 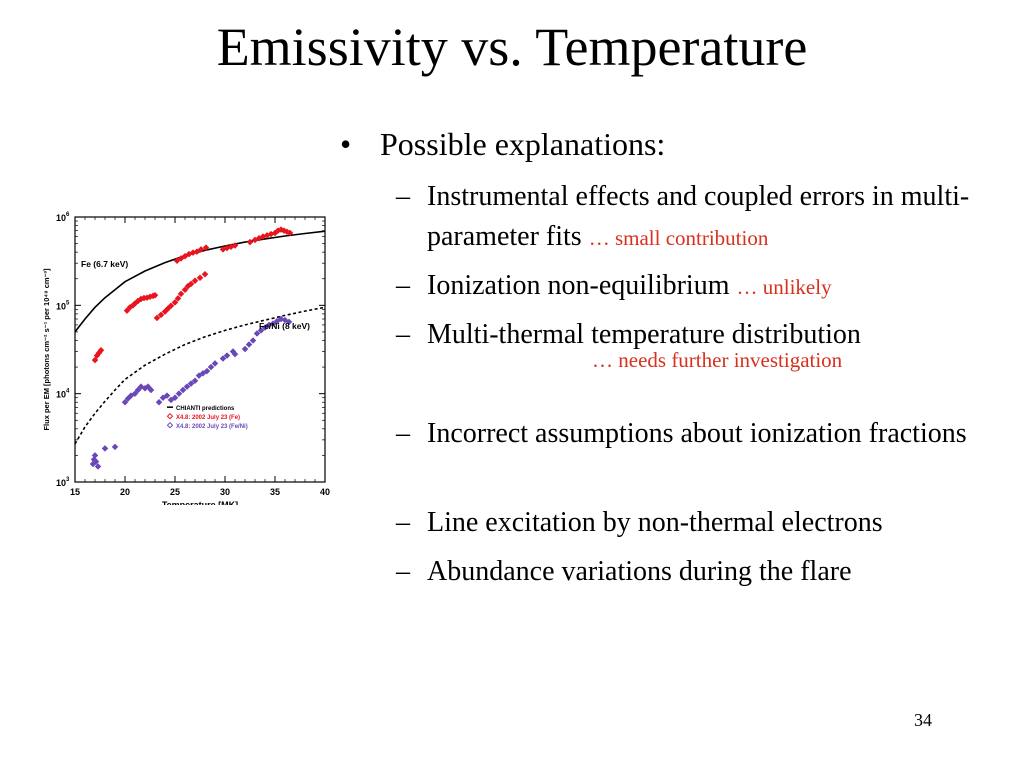 I want to click on y-tick-label: 10⁴, so click(x=63, y=394).